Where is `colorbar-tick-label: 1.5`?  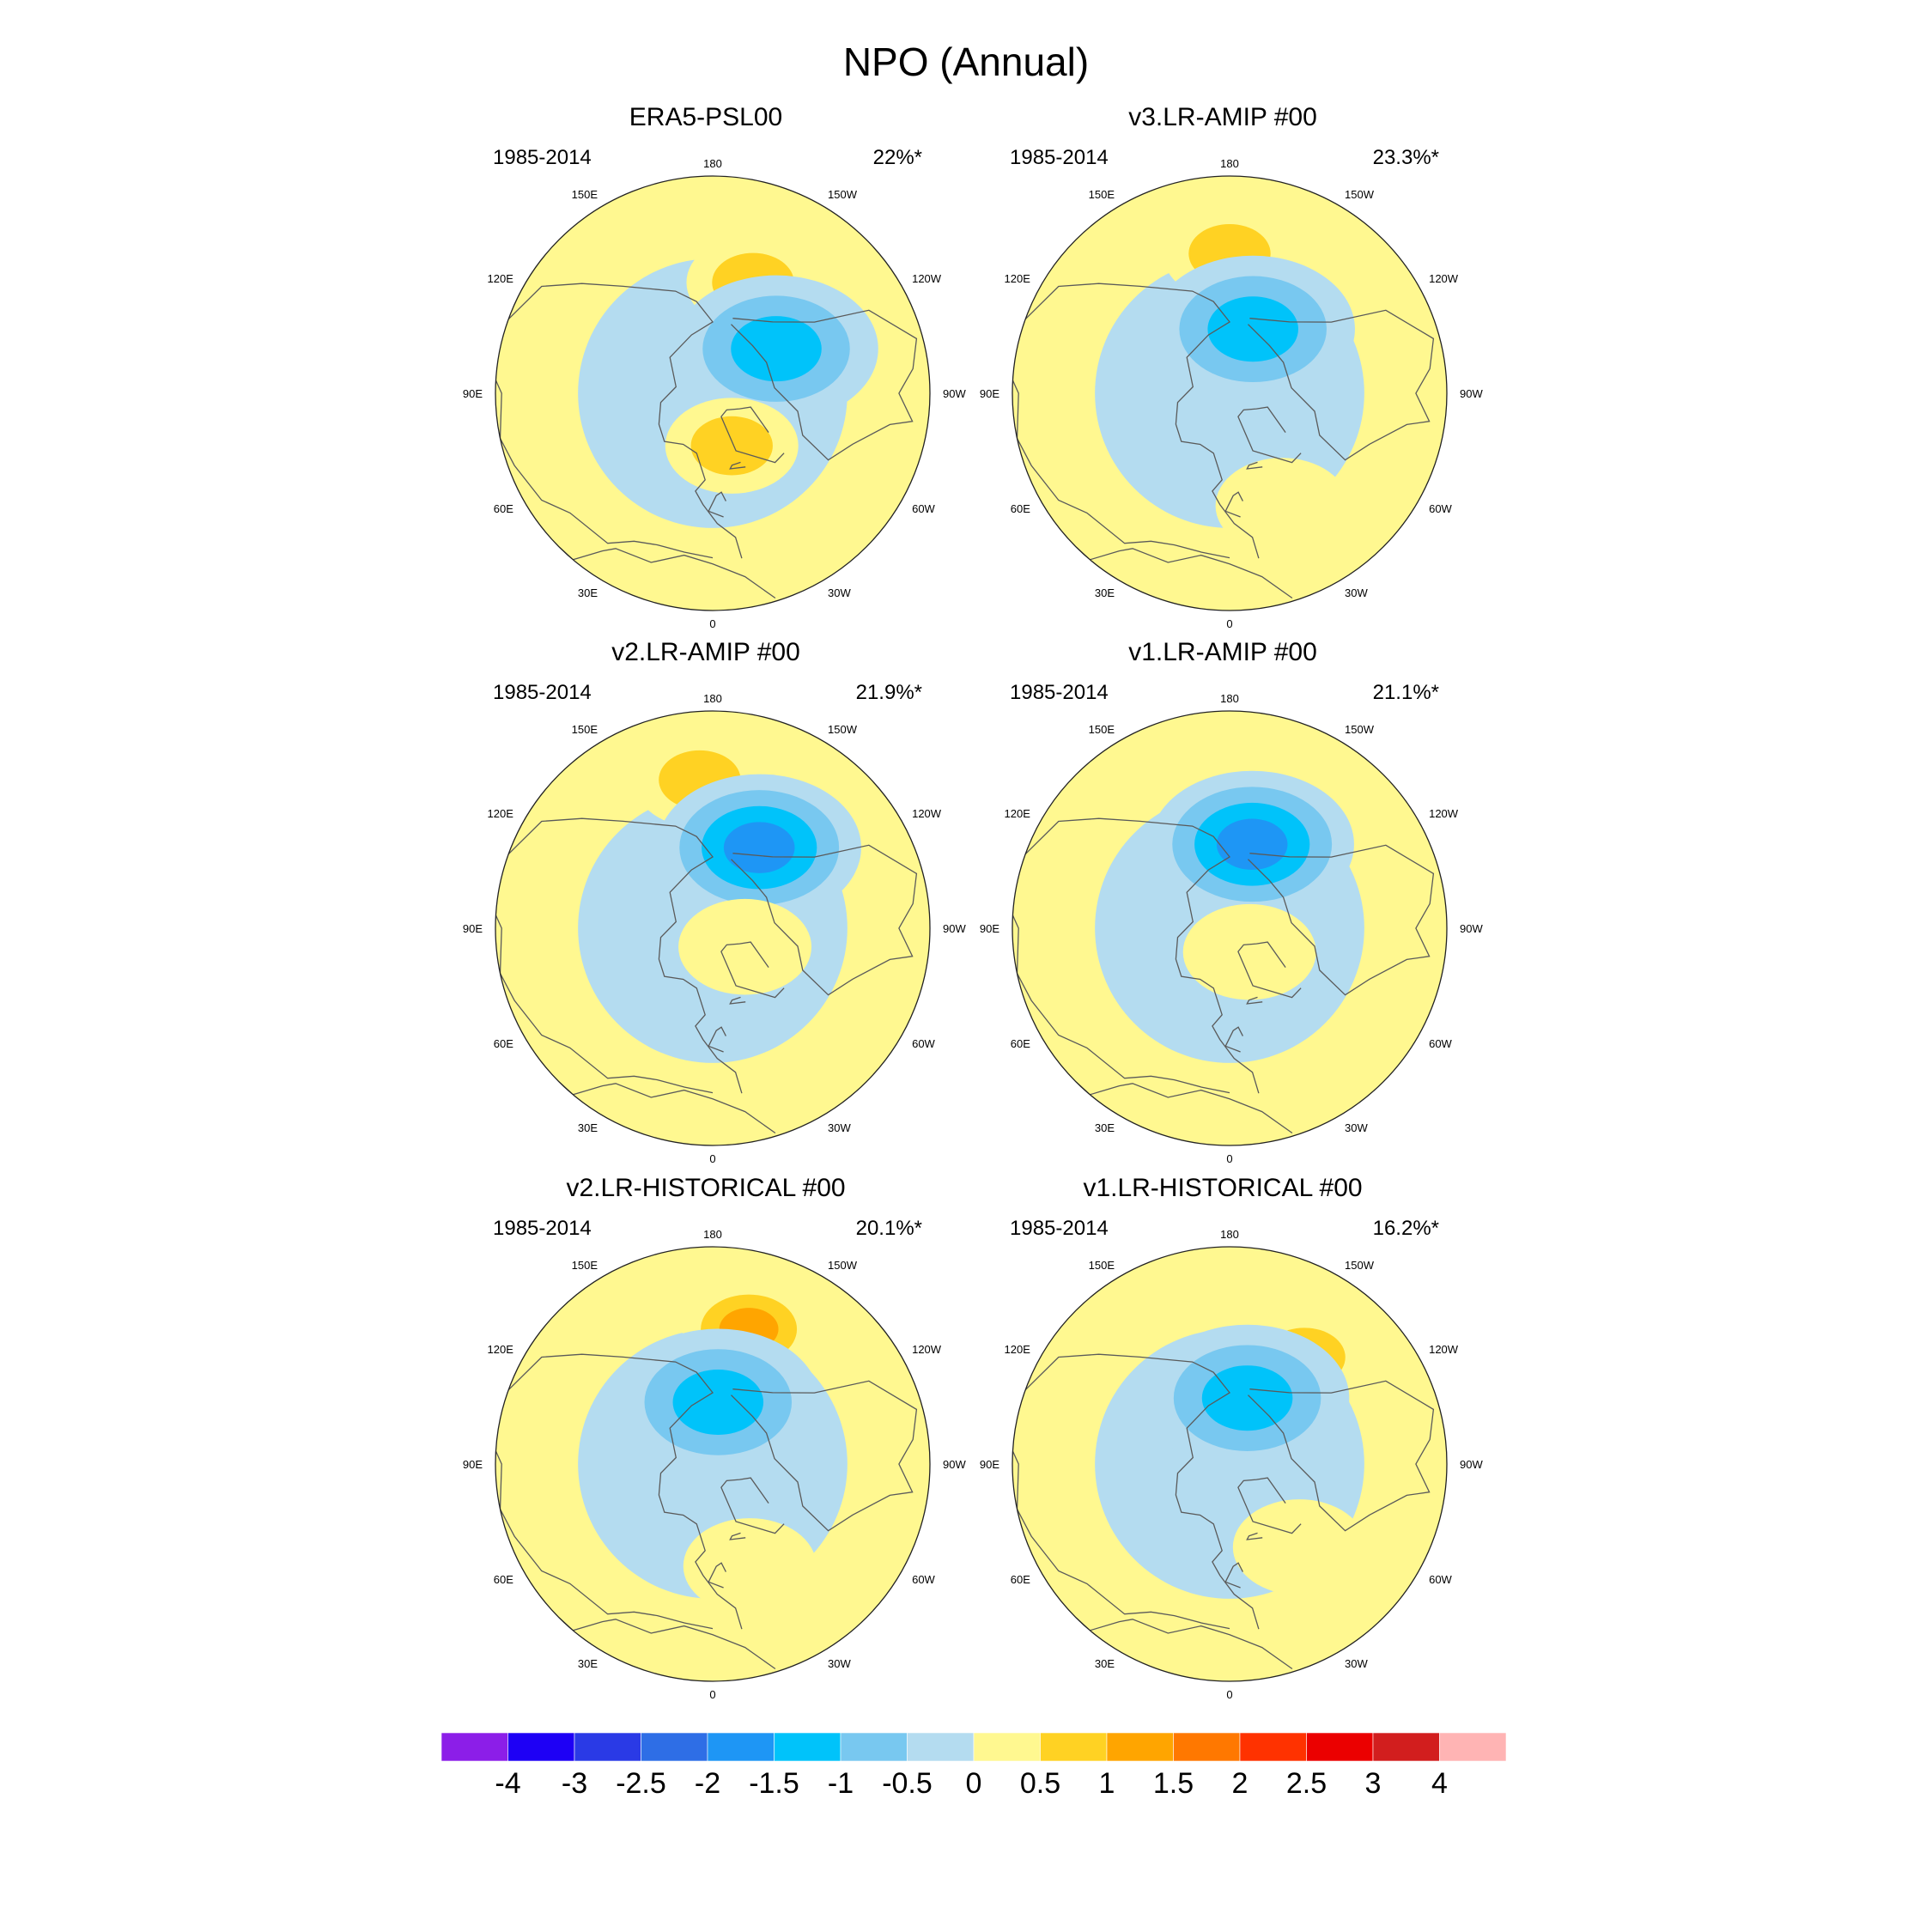
colorbar-tick-label: 1.5 is located at coordinates (1173, 1784).